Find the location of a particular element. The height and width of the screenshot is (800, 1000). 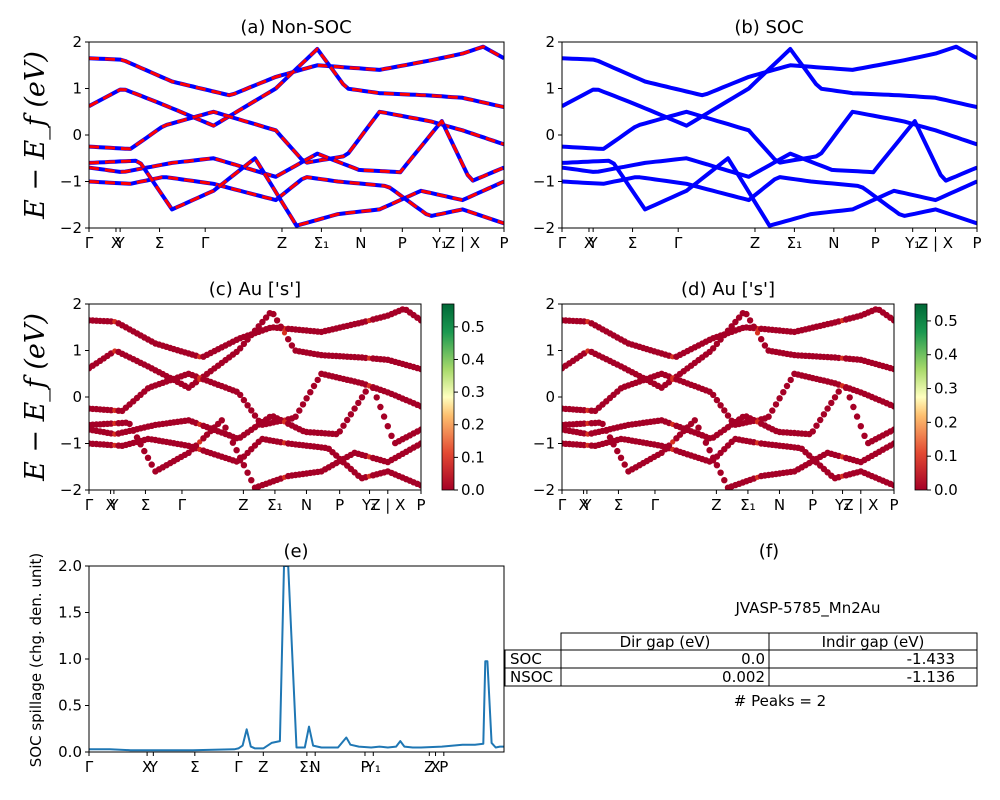

panel-d-xtick-label: Z | X is located at coordinates (860, 505).